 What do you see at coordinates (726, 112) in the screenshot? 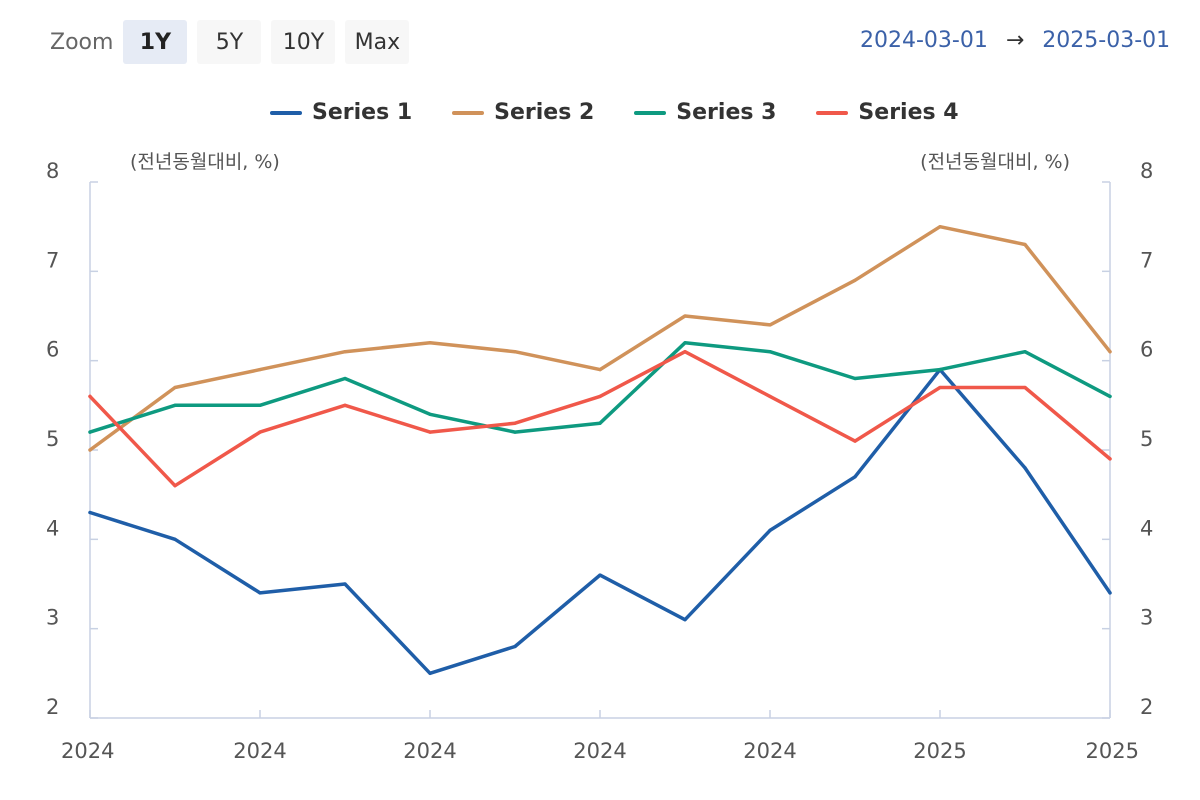
I see `legend-label-series-3: Series 3` at bounding box center [726, 112].